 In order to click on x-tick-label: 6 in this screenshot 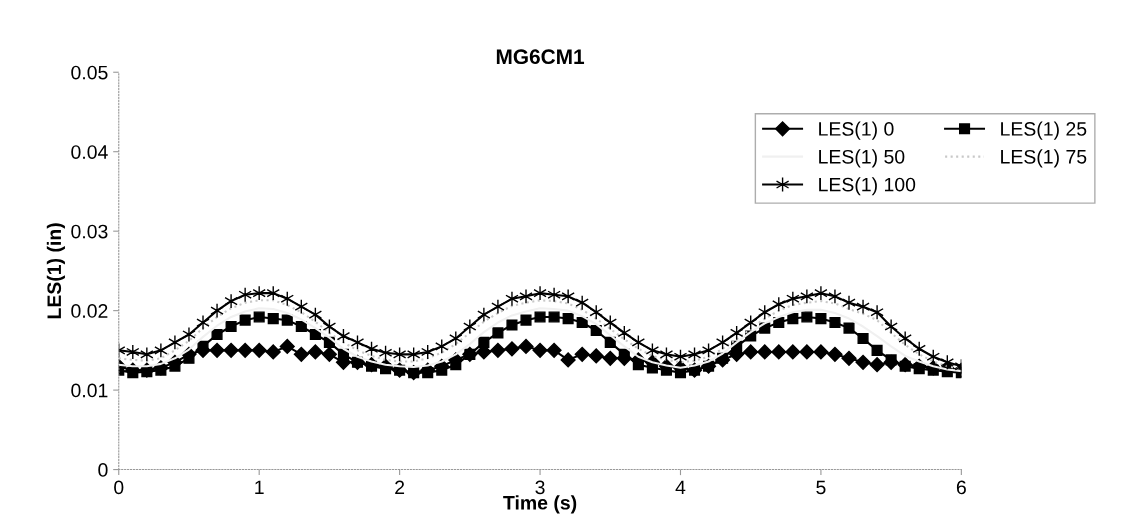, I will do `click(961, 487)`.